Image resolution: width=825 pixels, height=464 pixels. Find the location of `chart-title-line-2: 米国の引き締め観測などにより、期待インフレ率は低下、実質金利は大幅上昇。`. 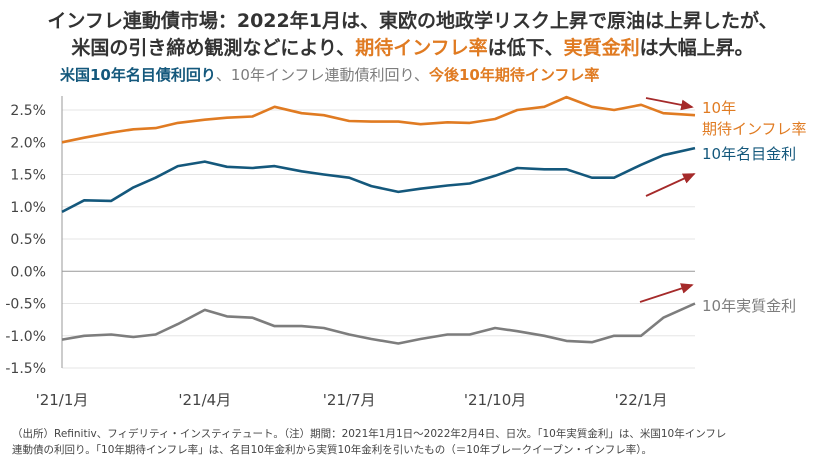

chart-title-line-2: 米国の引き締め観測などにより、期待インフレ率は低下、実質金利は大幅上昇。 is located at coordinates (412, 46).